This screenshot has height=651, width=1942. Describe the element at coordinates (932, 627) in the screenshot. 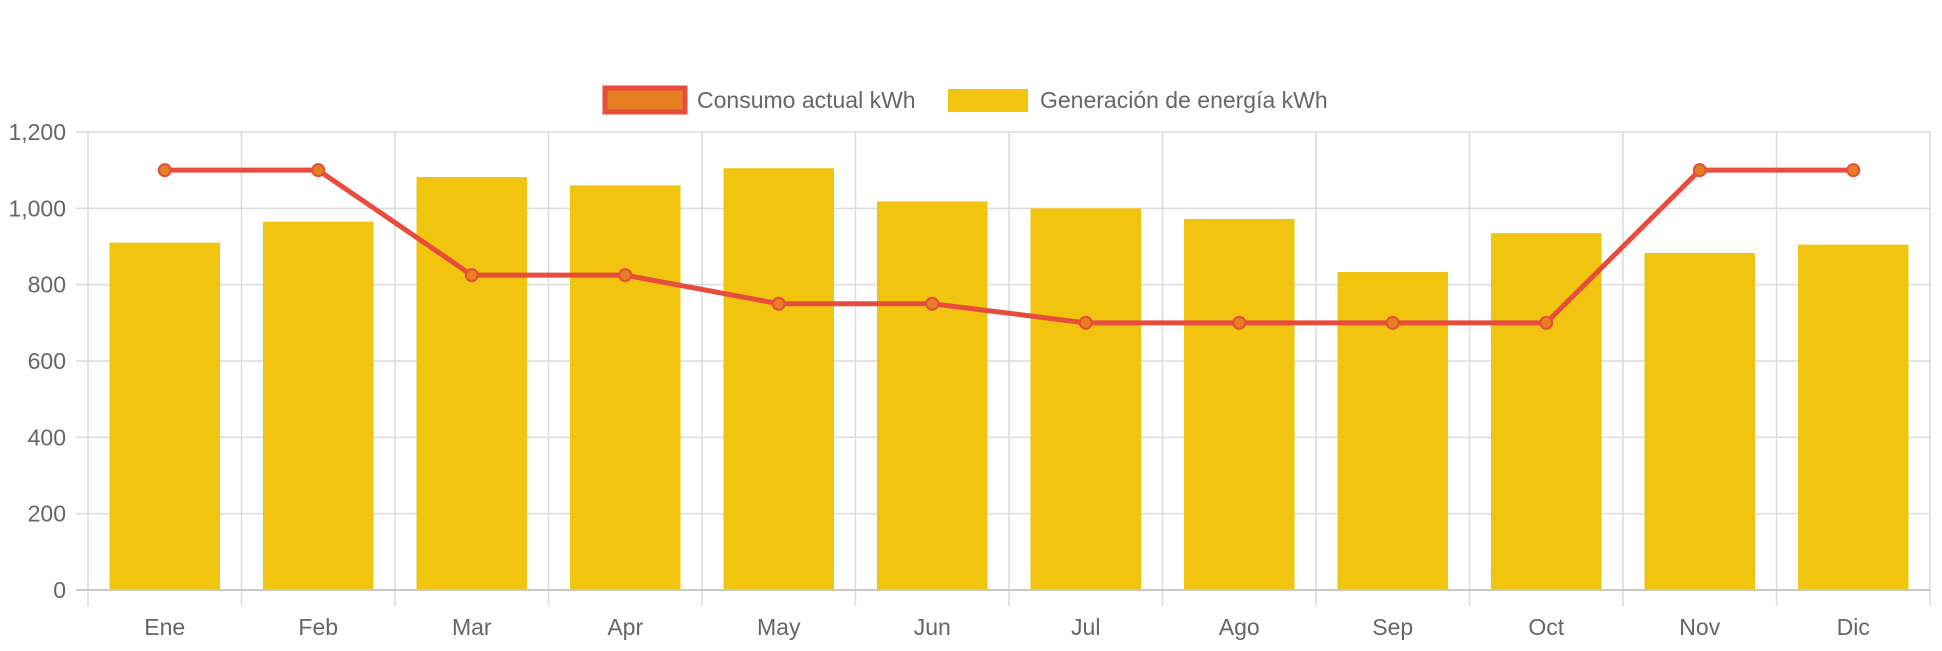

I see `x-tick-label: Jun` at that location.